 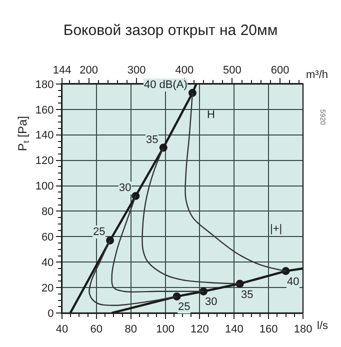 I want to click on annotation: H, so click(x=211, y=115).